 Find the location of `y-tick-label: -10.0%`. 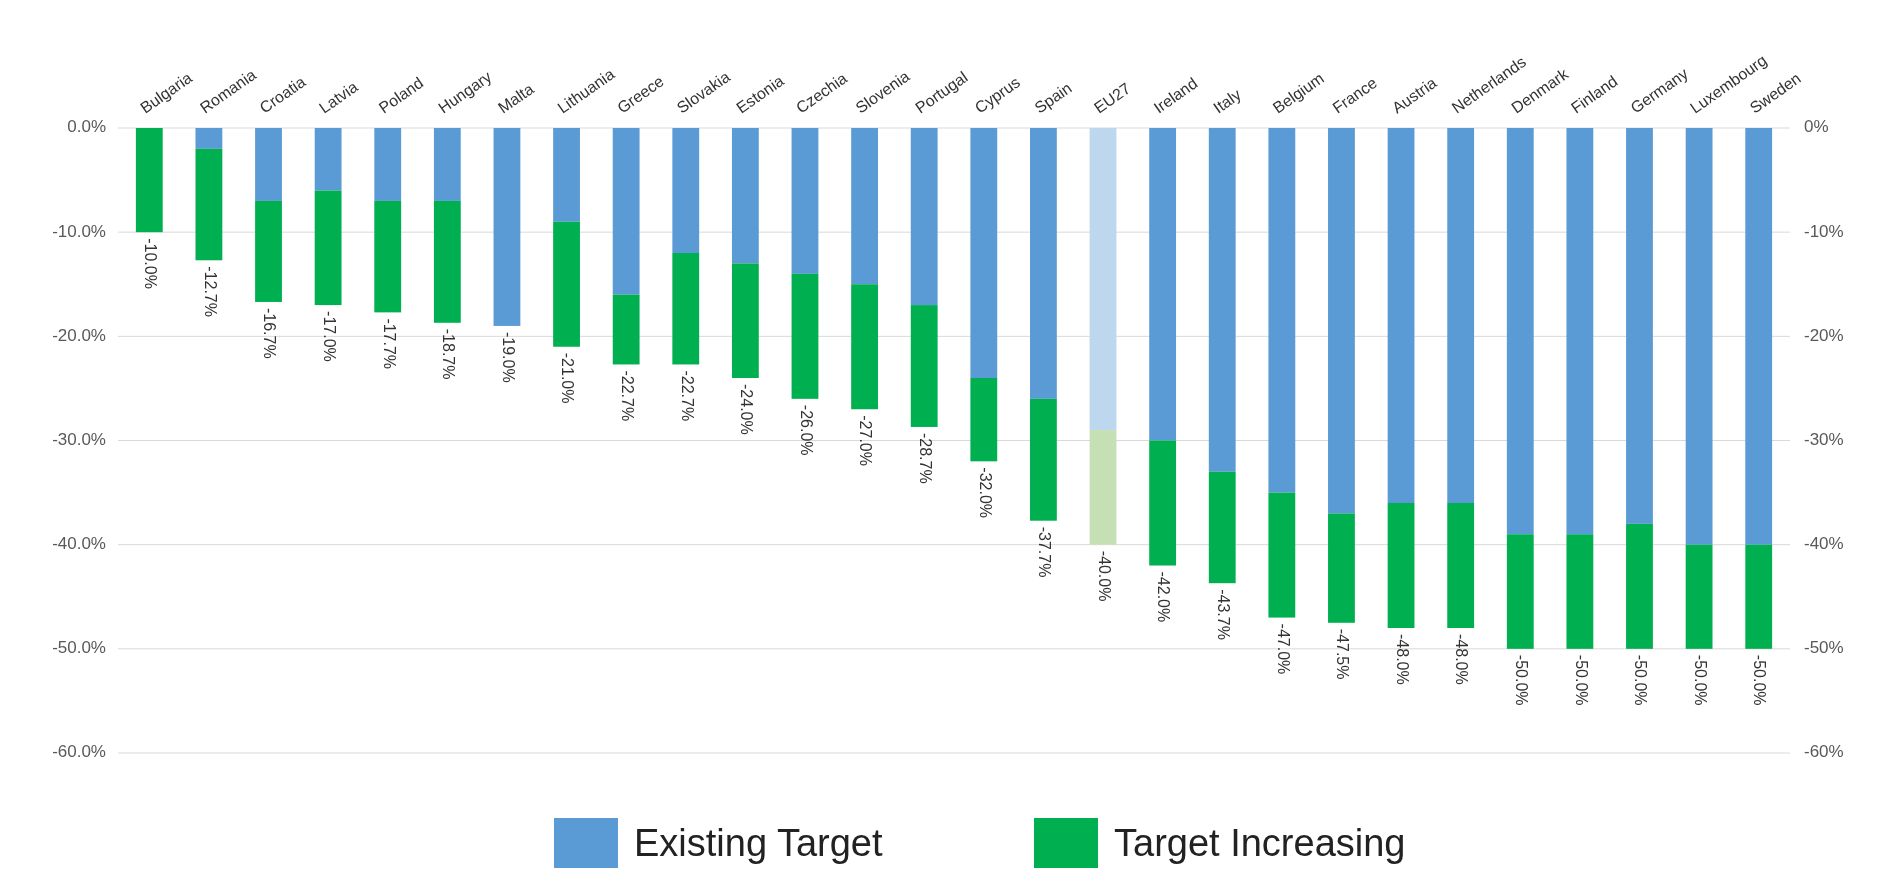

y-tick-label: -10.0% is located at coordinates (79, 231).